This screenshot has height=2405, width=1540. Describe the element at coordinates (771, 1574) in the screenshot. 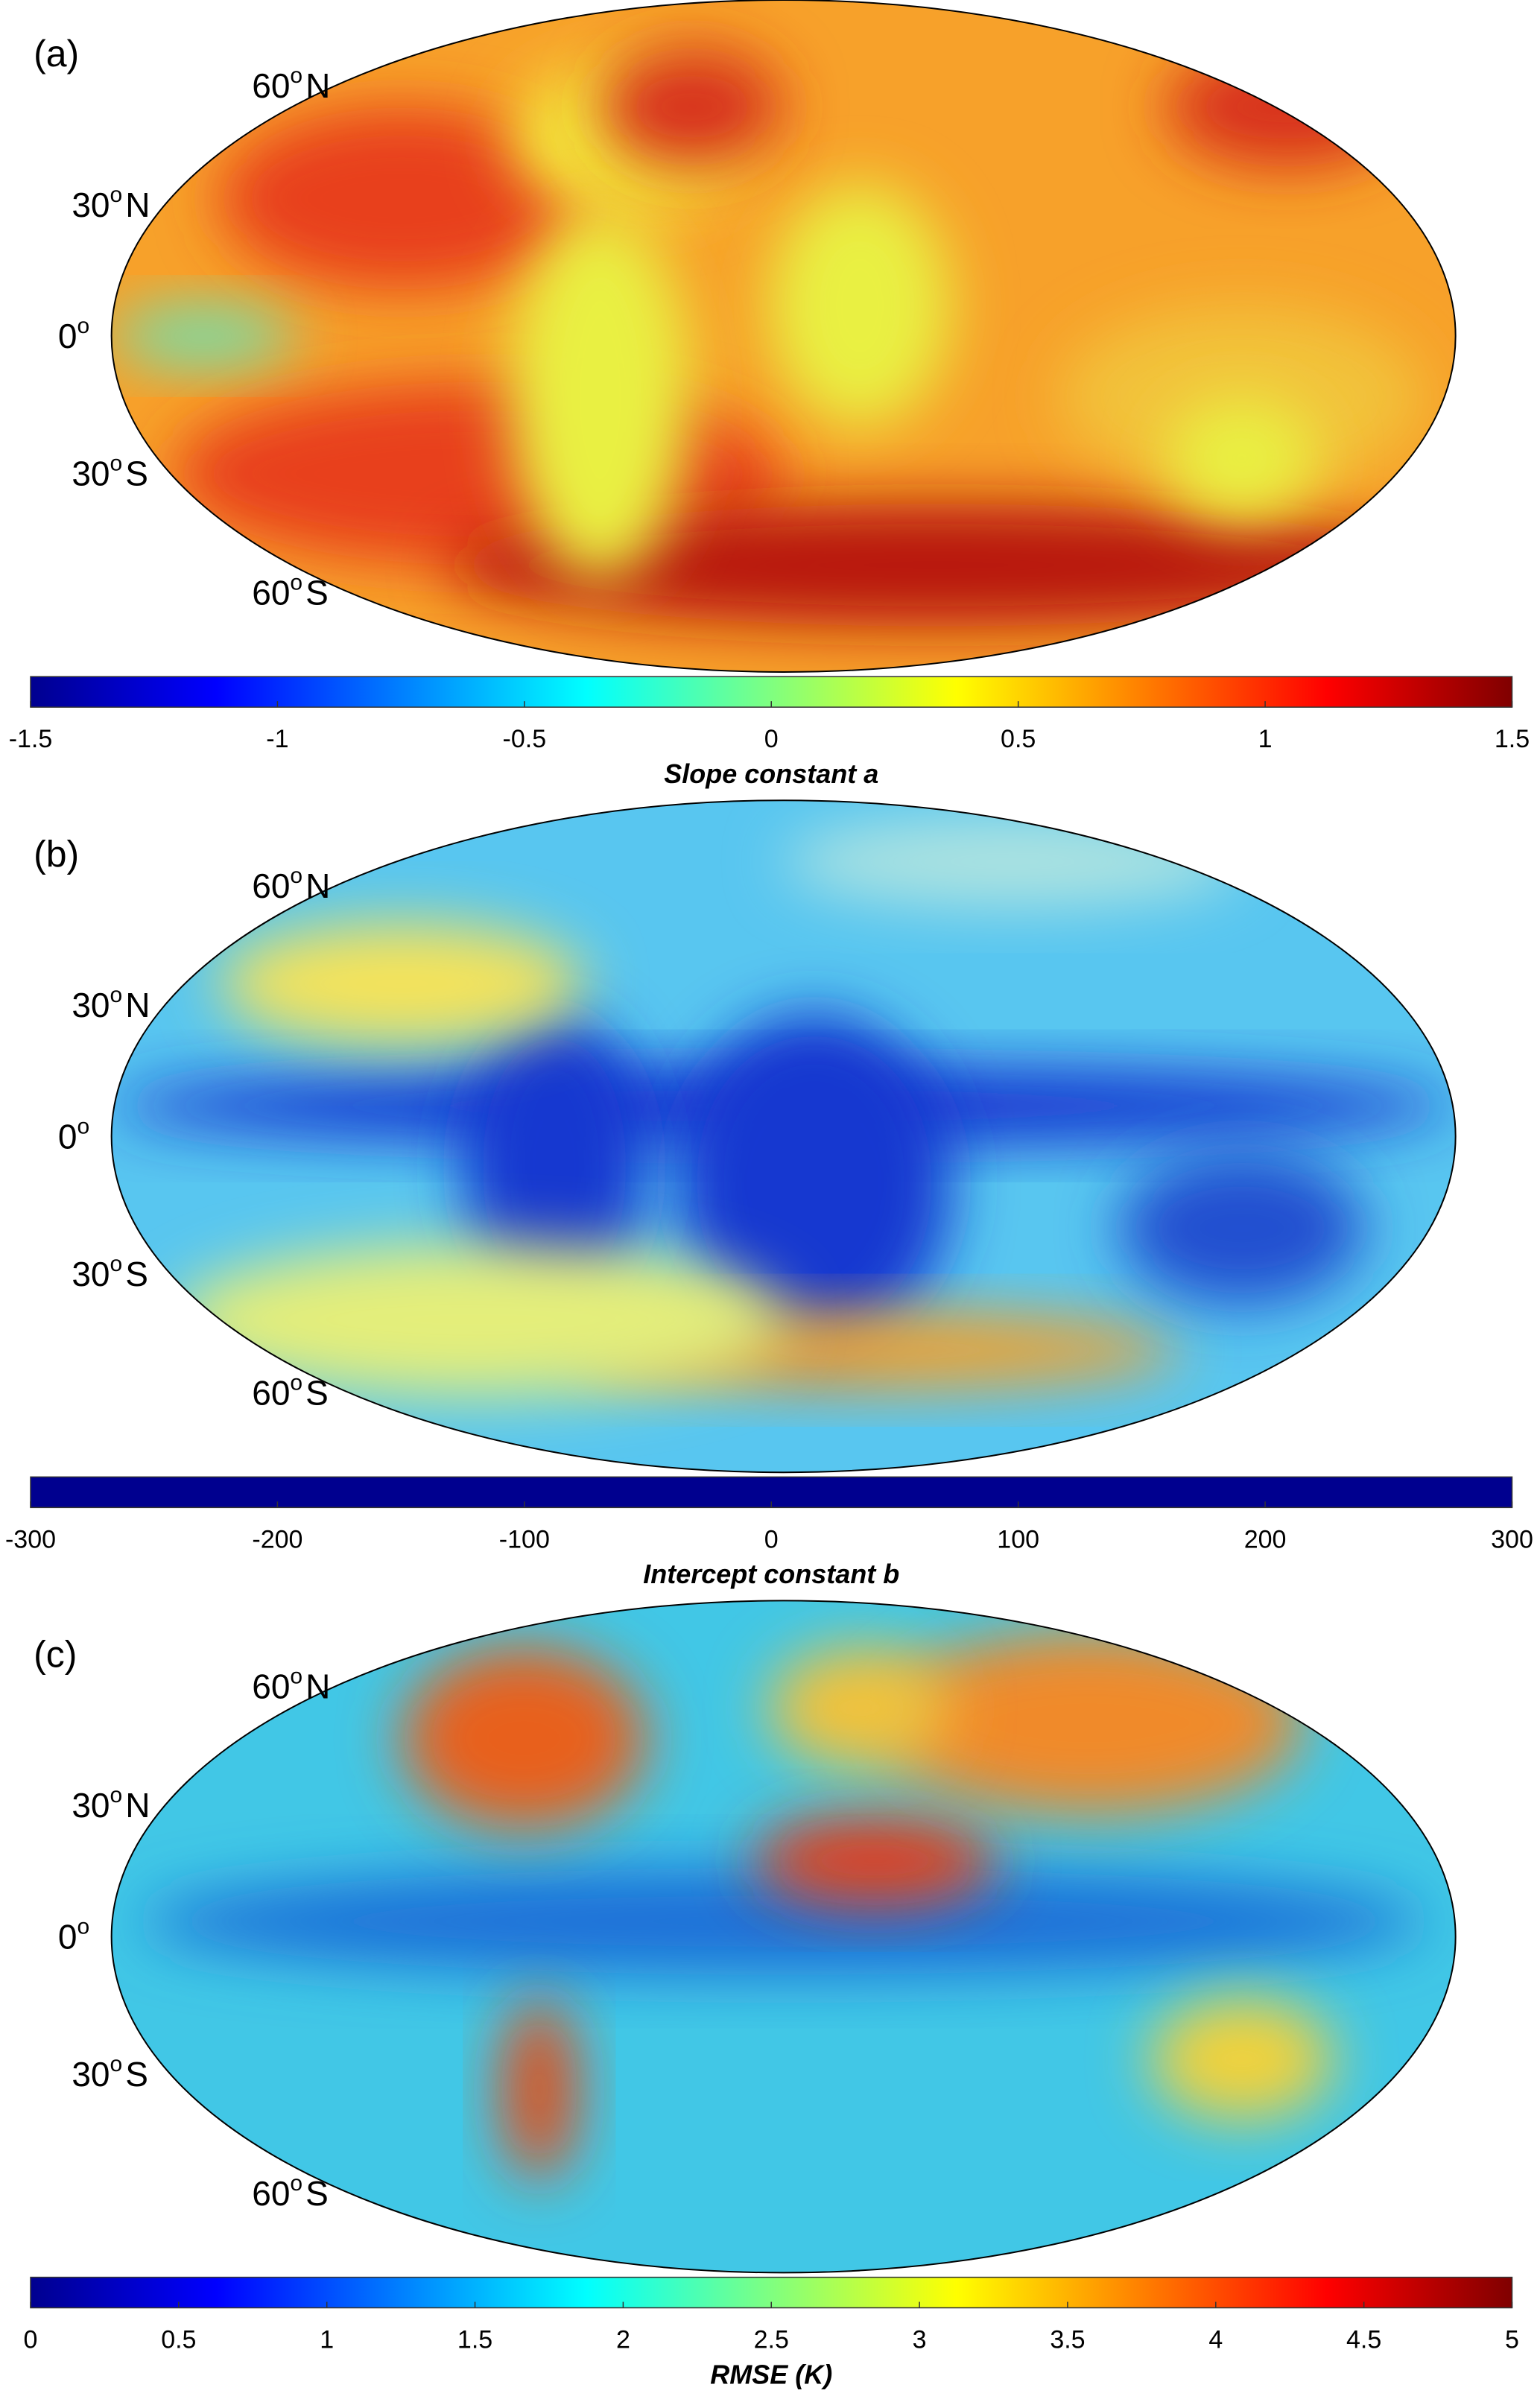

I see `colorbar-label: Intercept constant b` at that location.